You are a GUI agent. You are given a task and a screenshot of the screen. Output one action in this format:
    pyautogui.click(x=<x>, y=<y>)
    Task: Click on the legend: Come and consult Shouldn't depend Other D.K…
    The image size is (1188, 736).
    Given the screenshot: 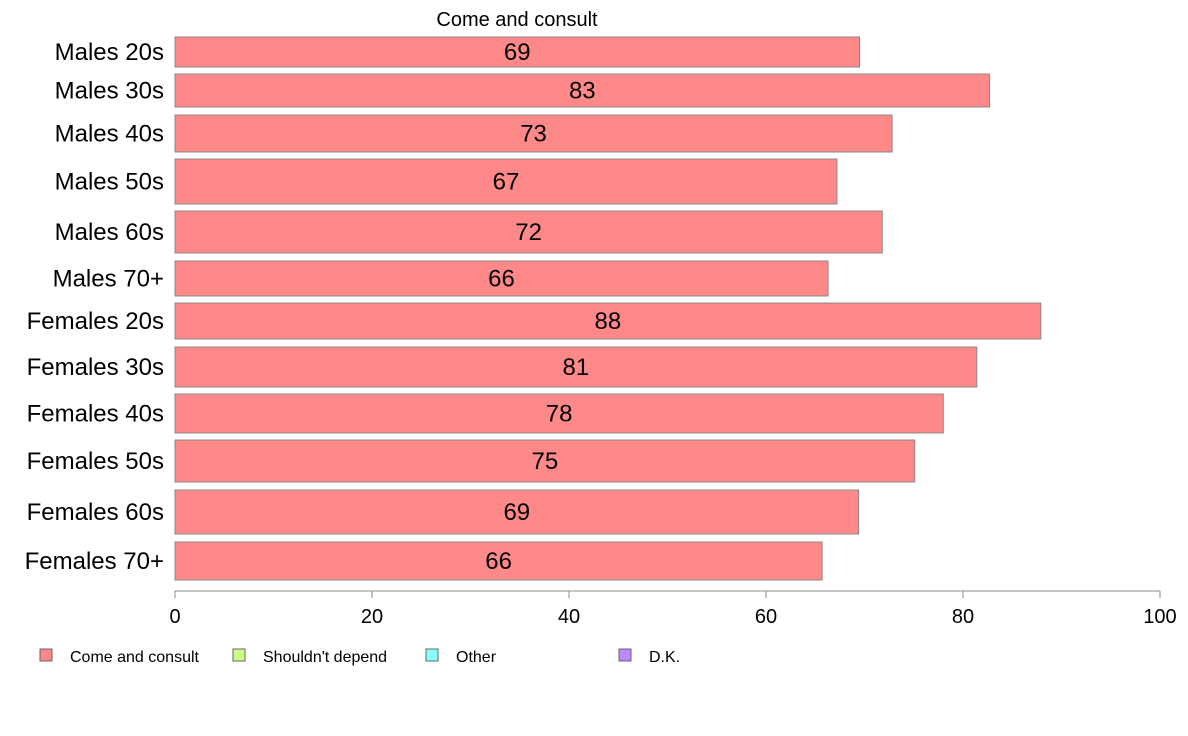 What is the action you would take?
    pyautogui.click(x=359, y=657)
    